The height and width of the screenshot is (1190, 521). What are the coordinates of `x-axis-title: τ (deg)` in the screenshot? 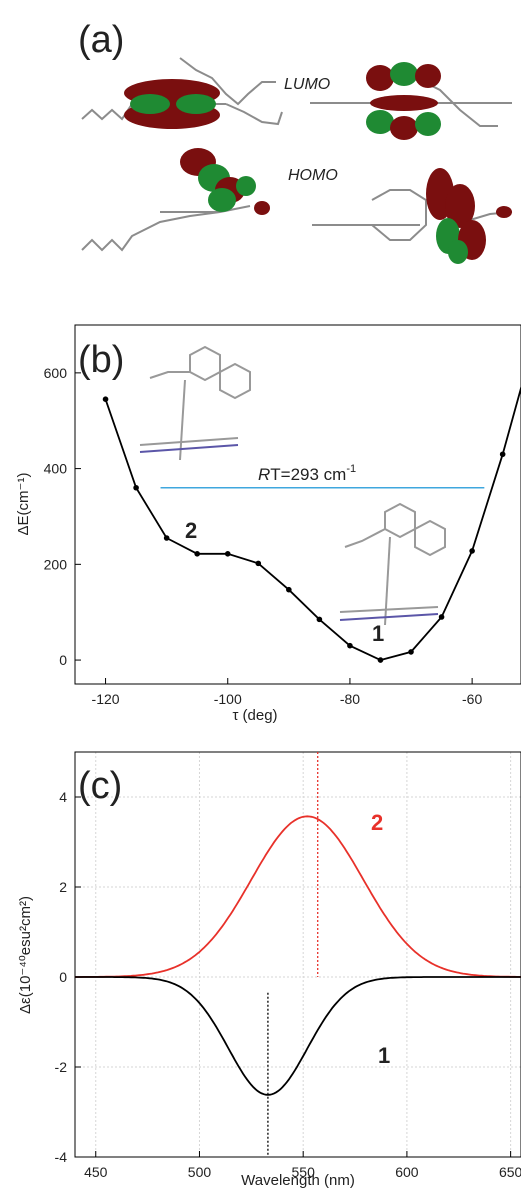 It's located at (254, 715).